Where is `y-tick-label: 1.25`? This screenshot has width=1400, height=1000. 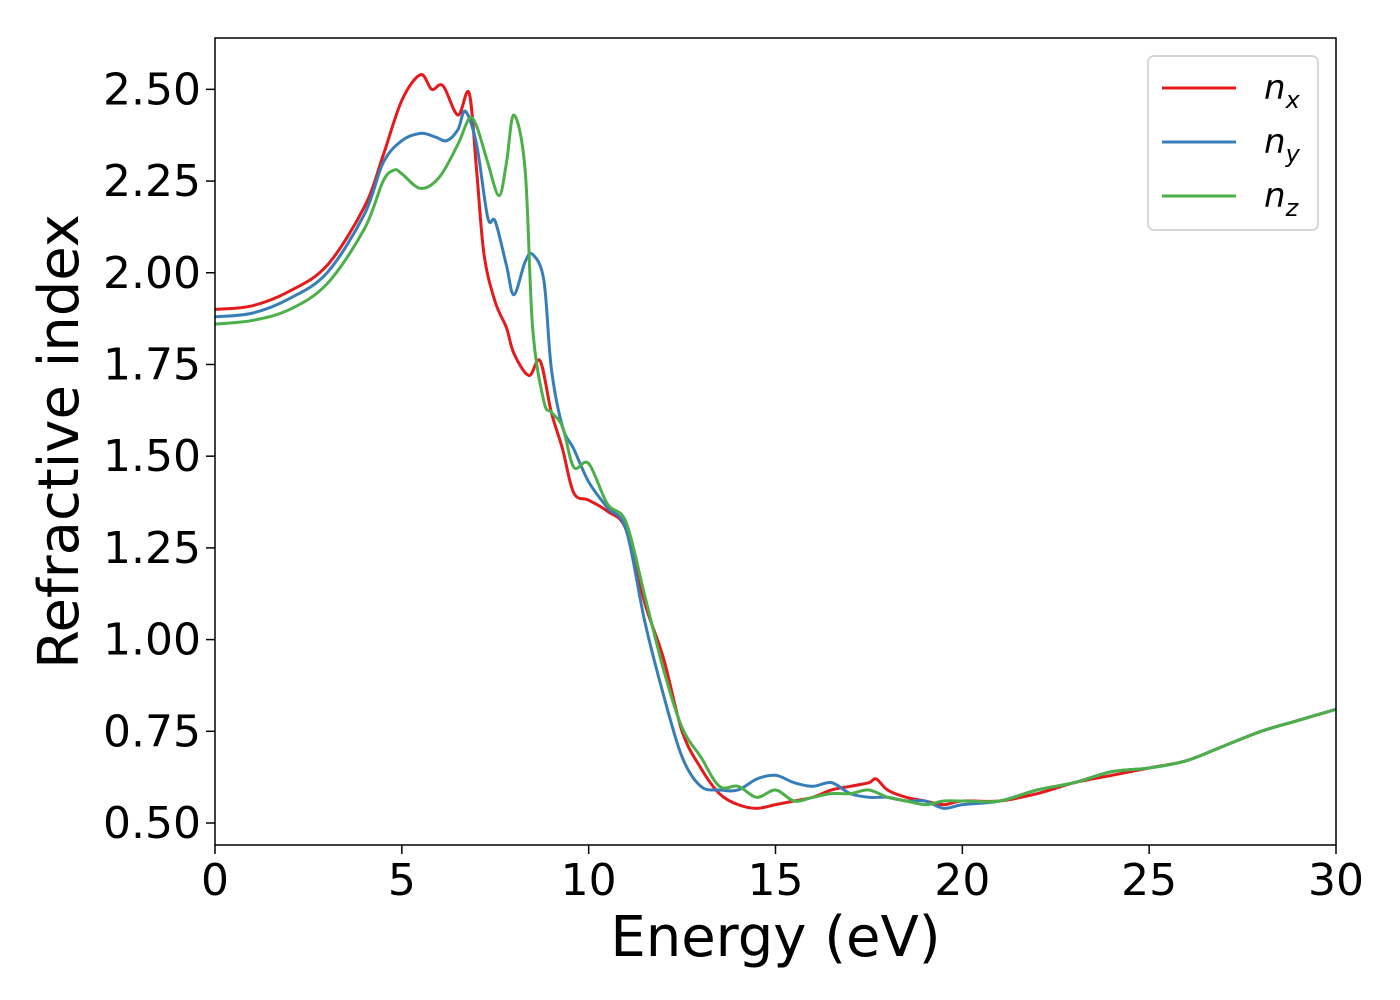
y-tick-label: 1.25 is located at coordinates (152, 548).